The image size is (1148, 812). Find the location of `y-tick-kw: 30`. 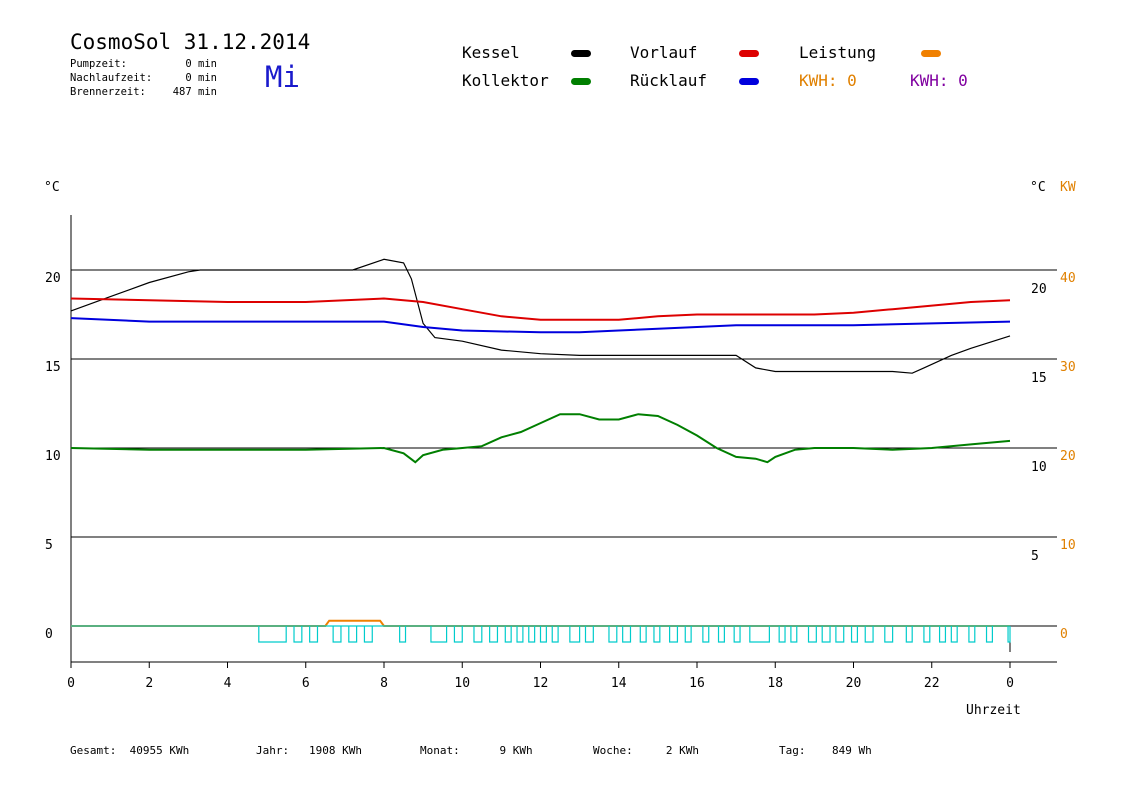

y-tick-kw: 30 is located at coordinates (1068, 367).